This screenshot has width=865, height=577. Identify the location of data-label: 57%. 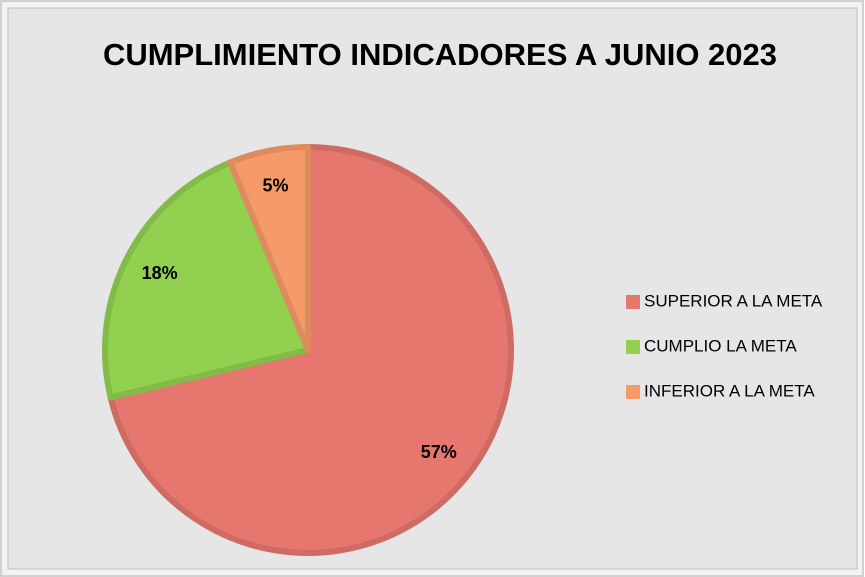
(439, 452).